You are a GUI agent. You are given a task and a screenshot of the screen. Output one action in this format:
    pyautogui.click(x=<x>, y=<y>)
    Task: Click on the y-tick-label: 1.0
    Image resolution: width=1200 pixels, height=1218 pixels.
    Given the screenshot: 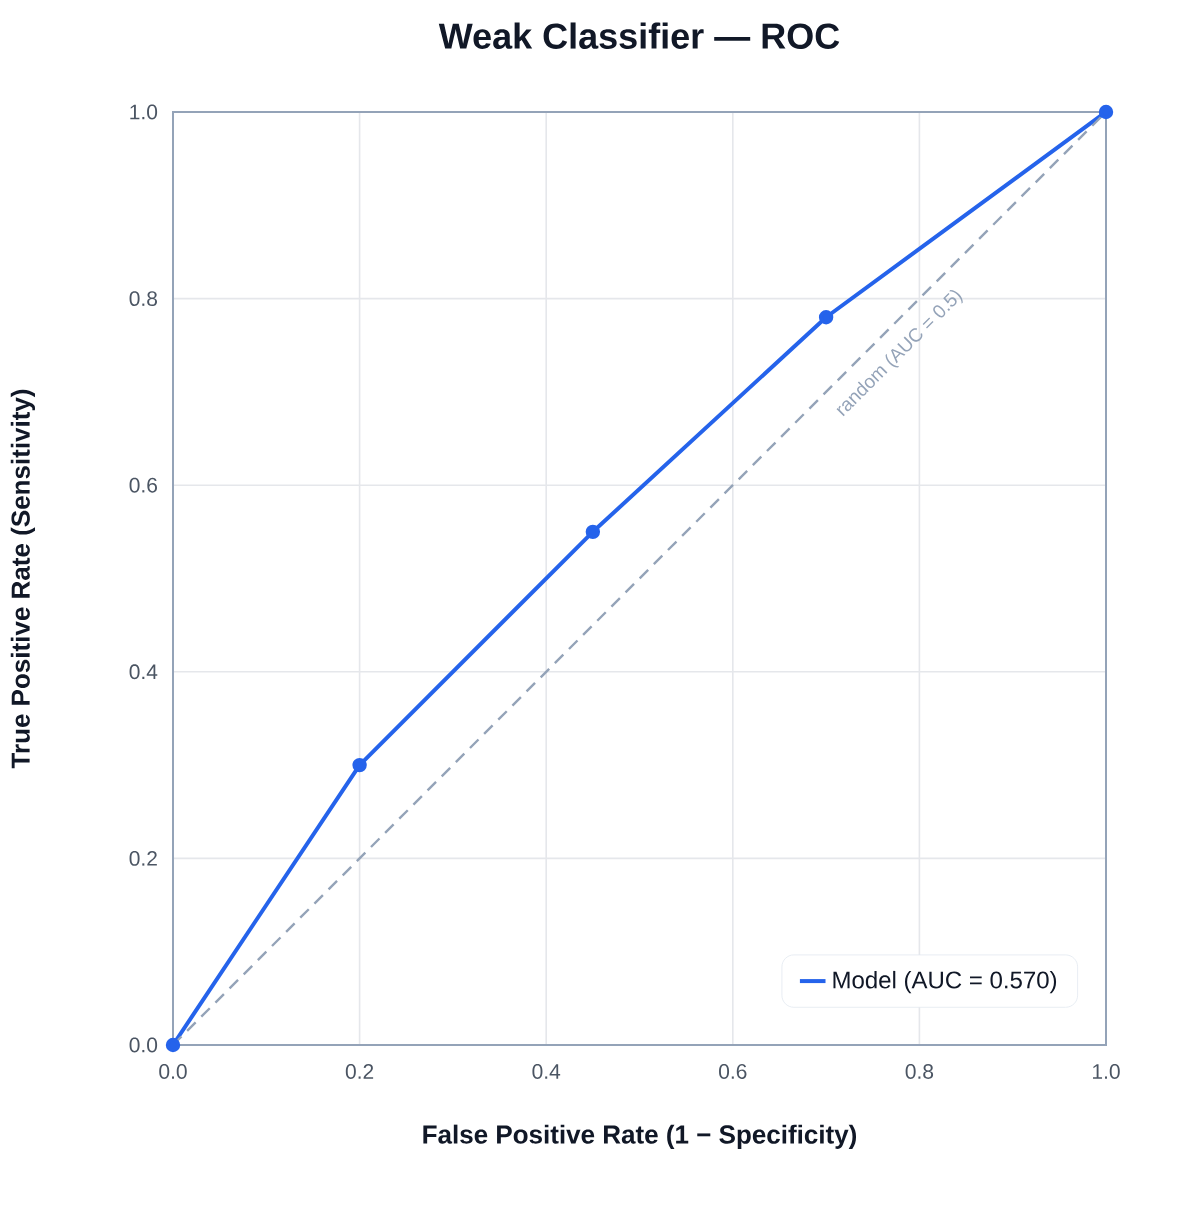 What is the action you would take?
    pyautogui.click(x=144, y=112)
    